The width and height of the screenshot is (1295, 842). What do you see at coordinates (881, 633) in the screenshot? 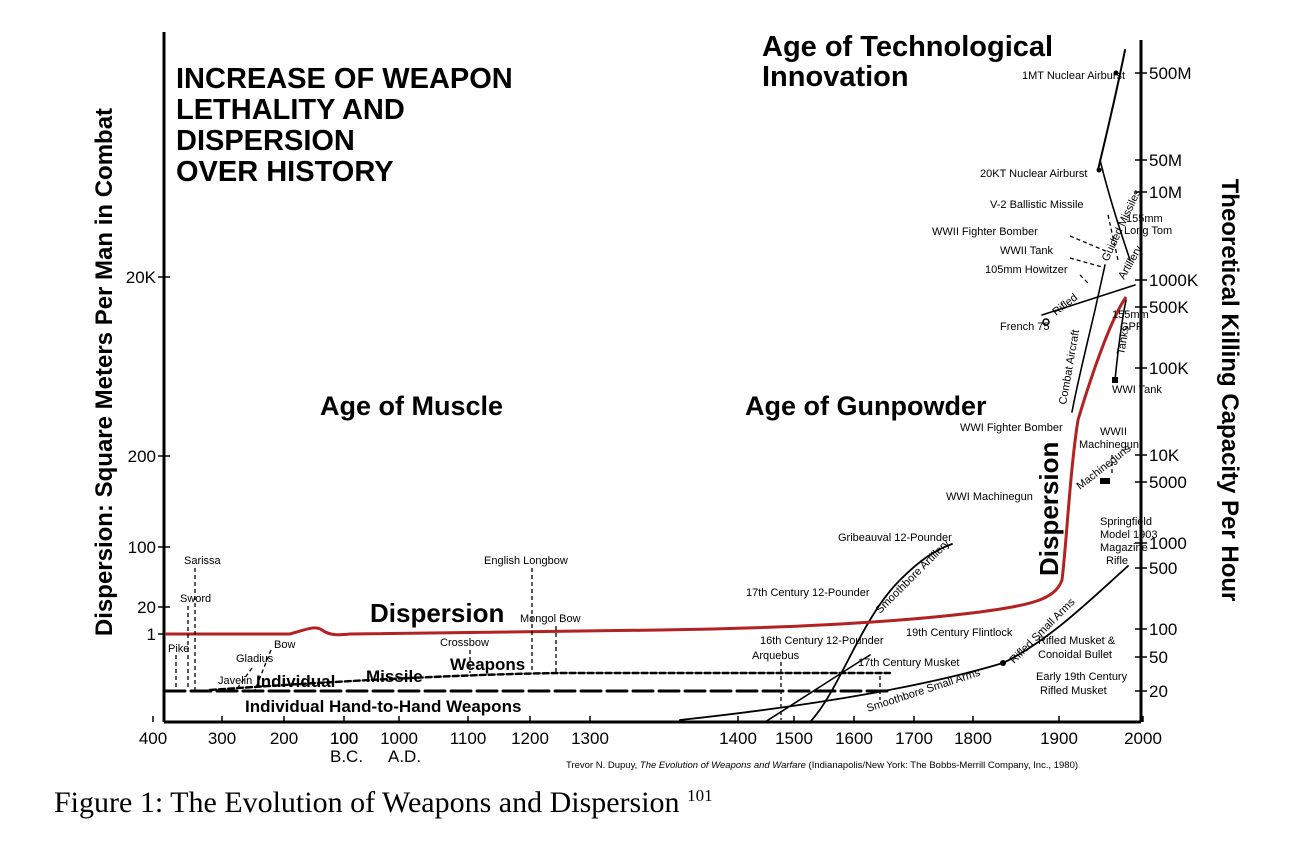
I see `smoothbore-artillery-line` at bounding box center [881, 633].